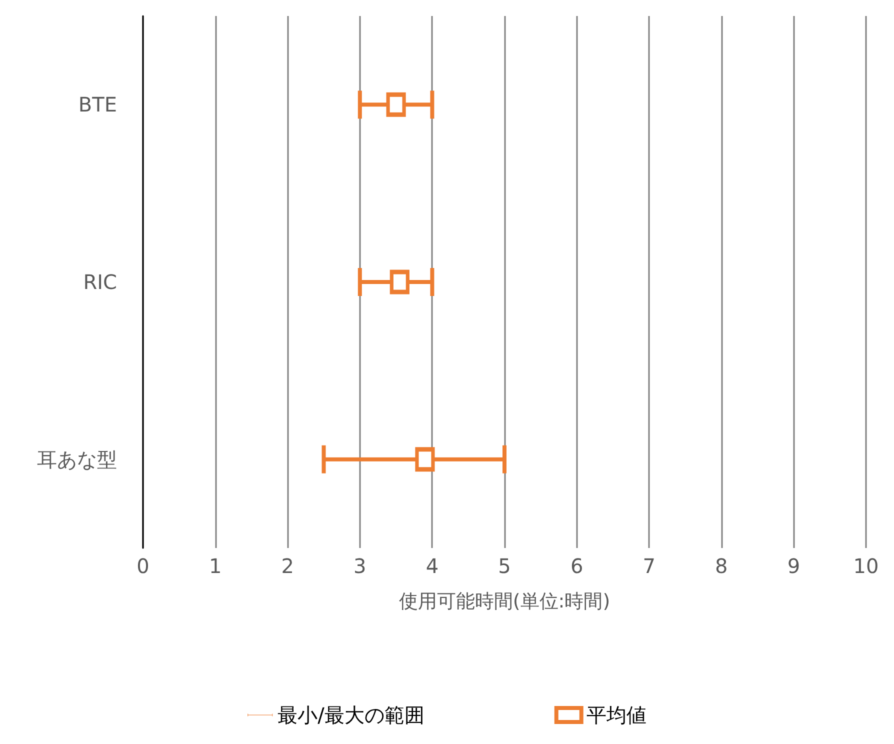 This screenshot has width=894, height=744. Describe the element at coordinates (649, 566) in the screenshot. I see `x-tick-label: 7` at that location.